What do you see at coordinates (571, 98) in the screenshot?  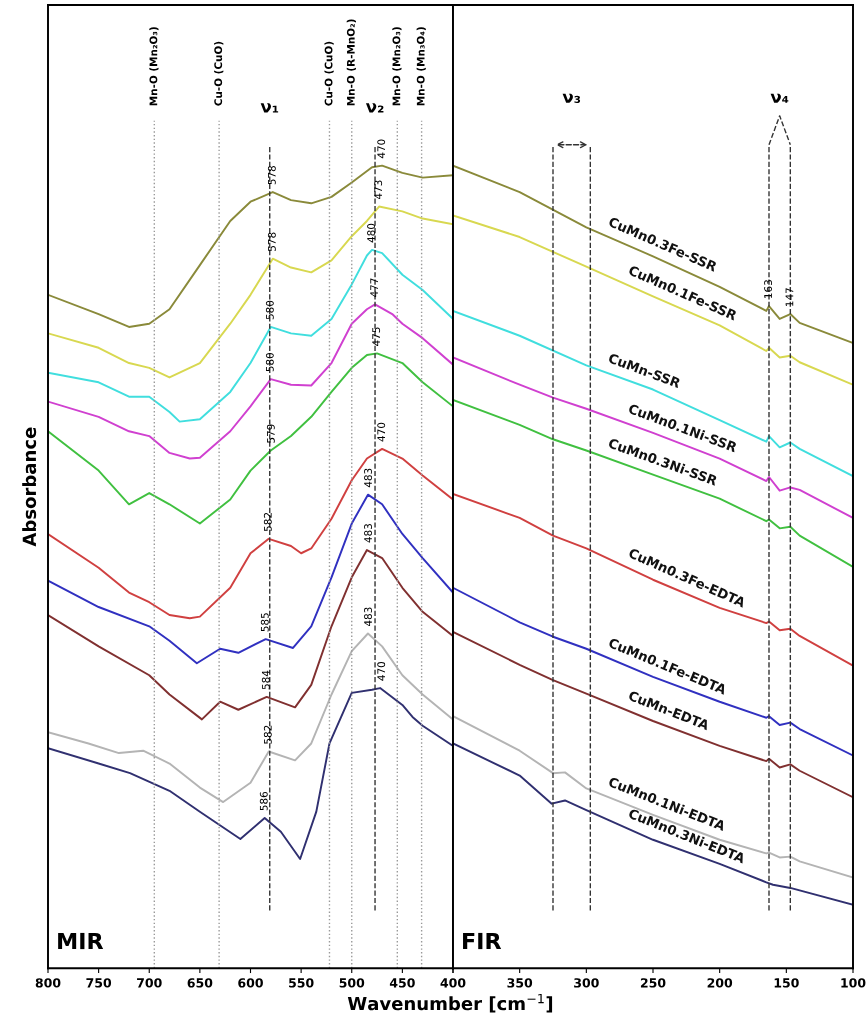 I see `ref-line-label: ν₃` at bounding box center [571, 98].